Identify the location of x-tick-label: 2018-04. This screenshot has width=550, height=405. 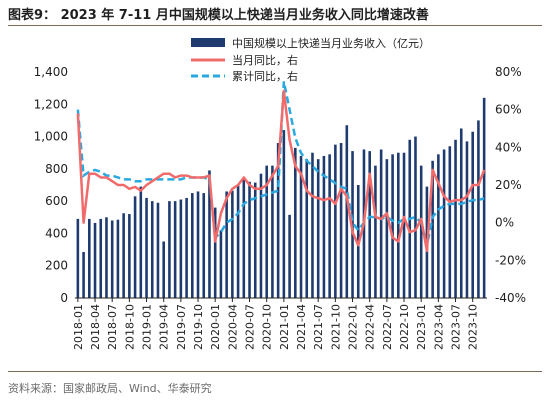
(95, 327).